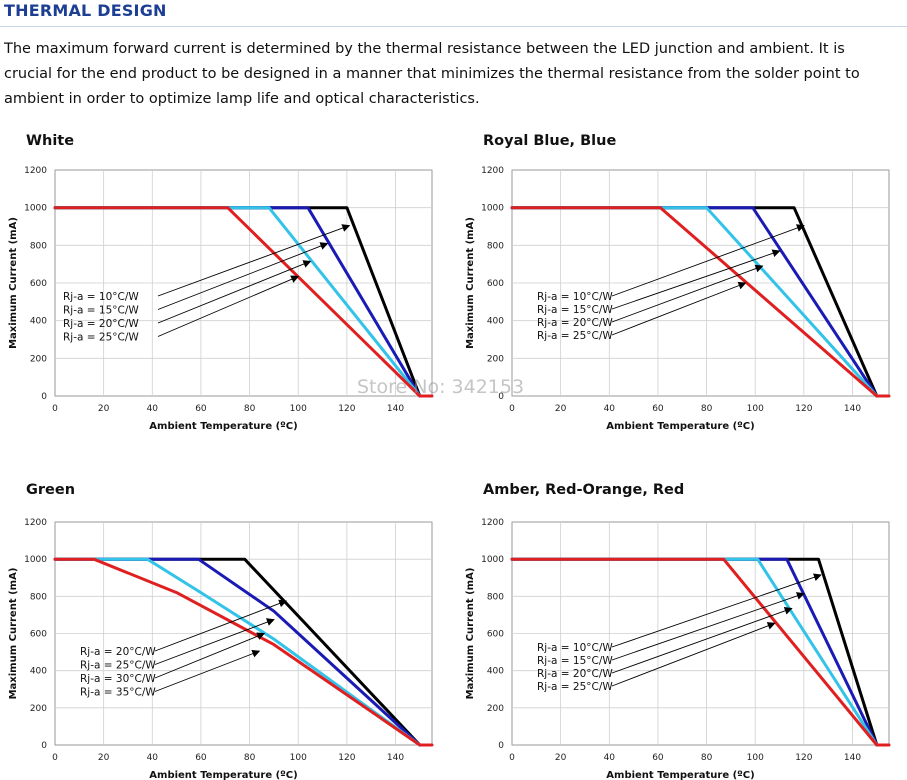 The height and width of the screenshot is (780, 907). Describe the element at coordinates (118, 679) in the screenshot. I see `rja-annotation: Rj-a = 30°C/W` at that location.